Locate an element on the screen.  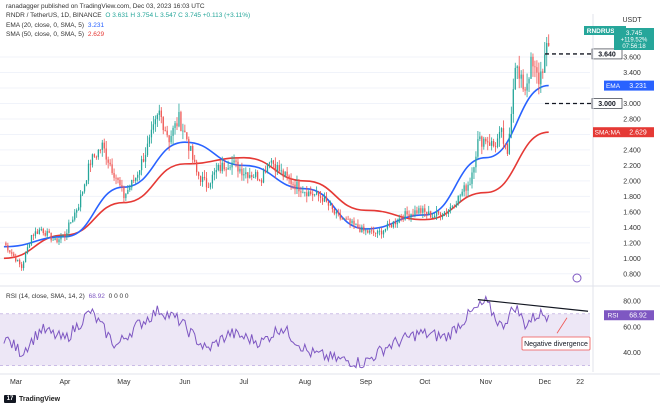
sma-legend-value: 2.629 is located at coordinates (96, 34).